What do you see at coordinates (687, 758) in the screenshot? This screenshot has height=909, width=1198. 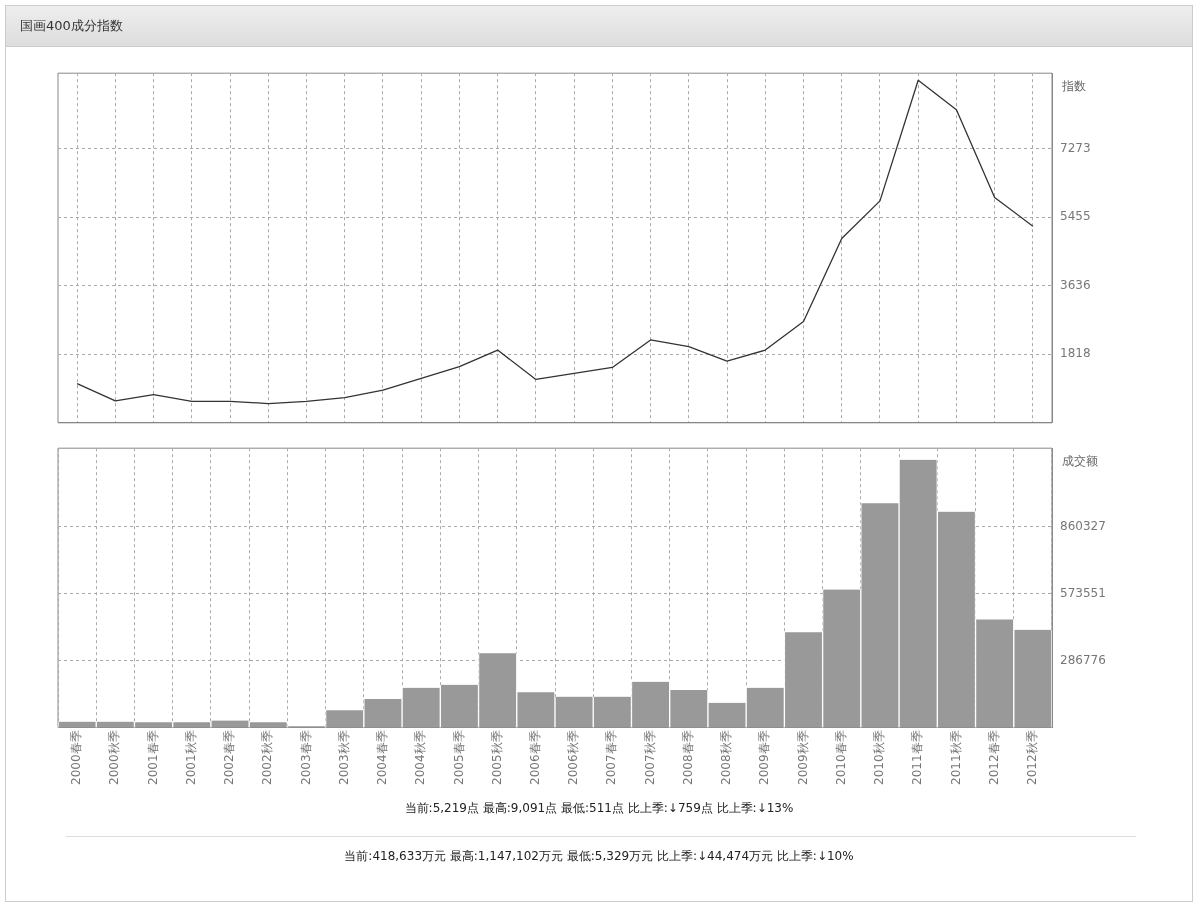 I see `x-tick-label: 2008春季` at bounding box center [687, 758].